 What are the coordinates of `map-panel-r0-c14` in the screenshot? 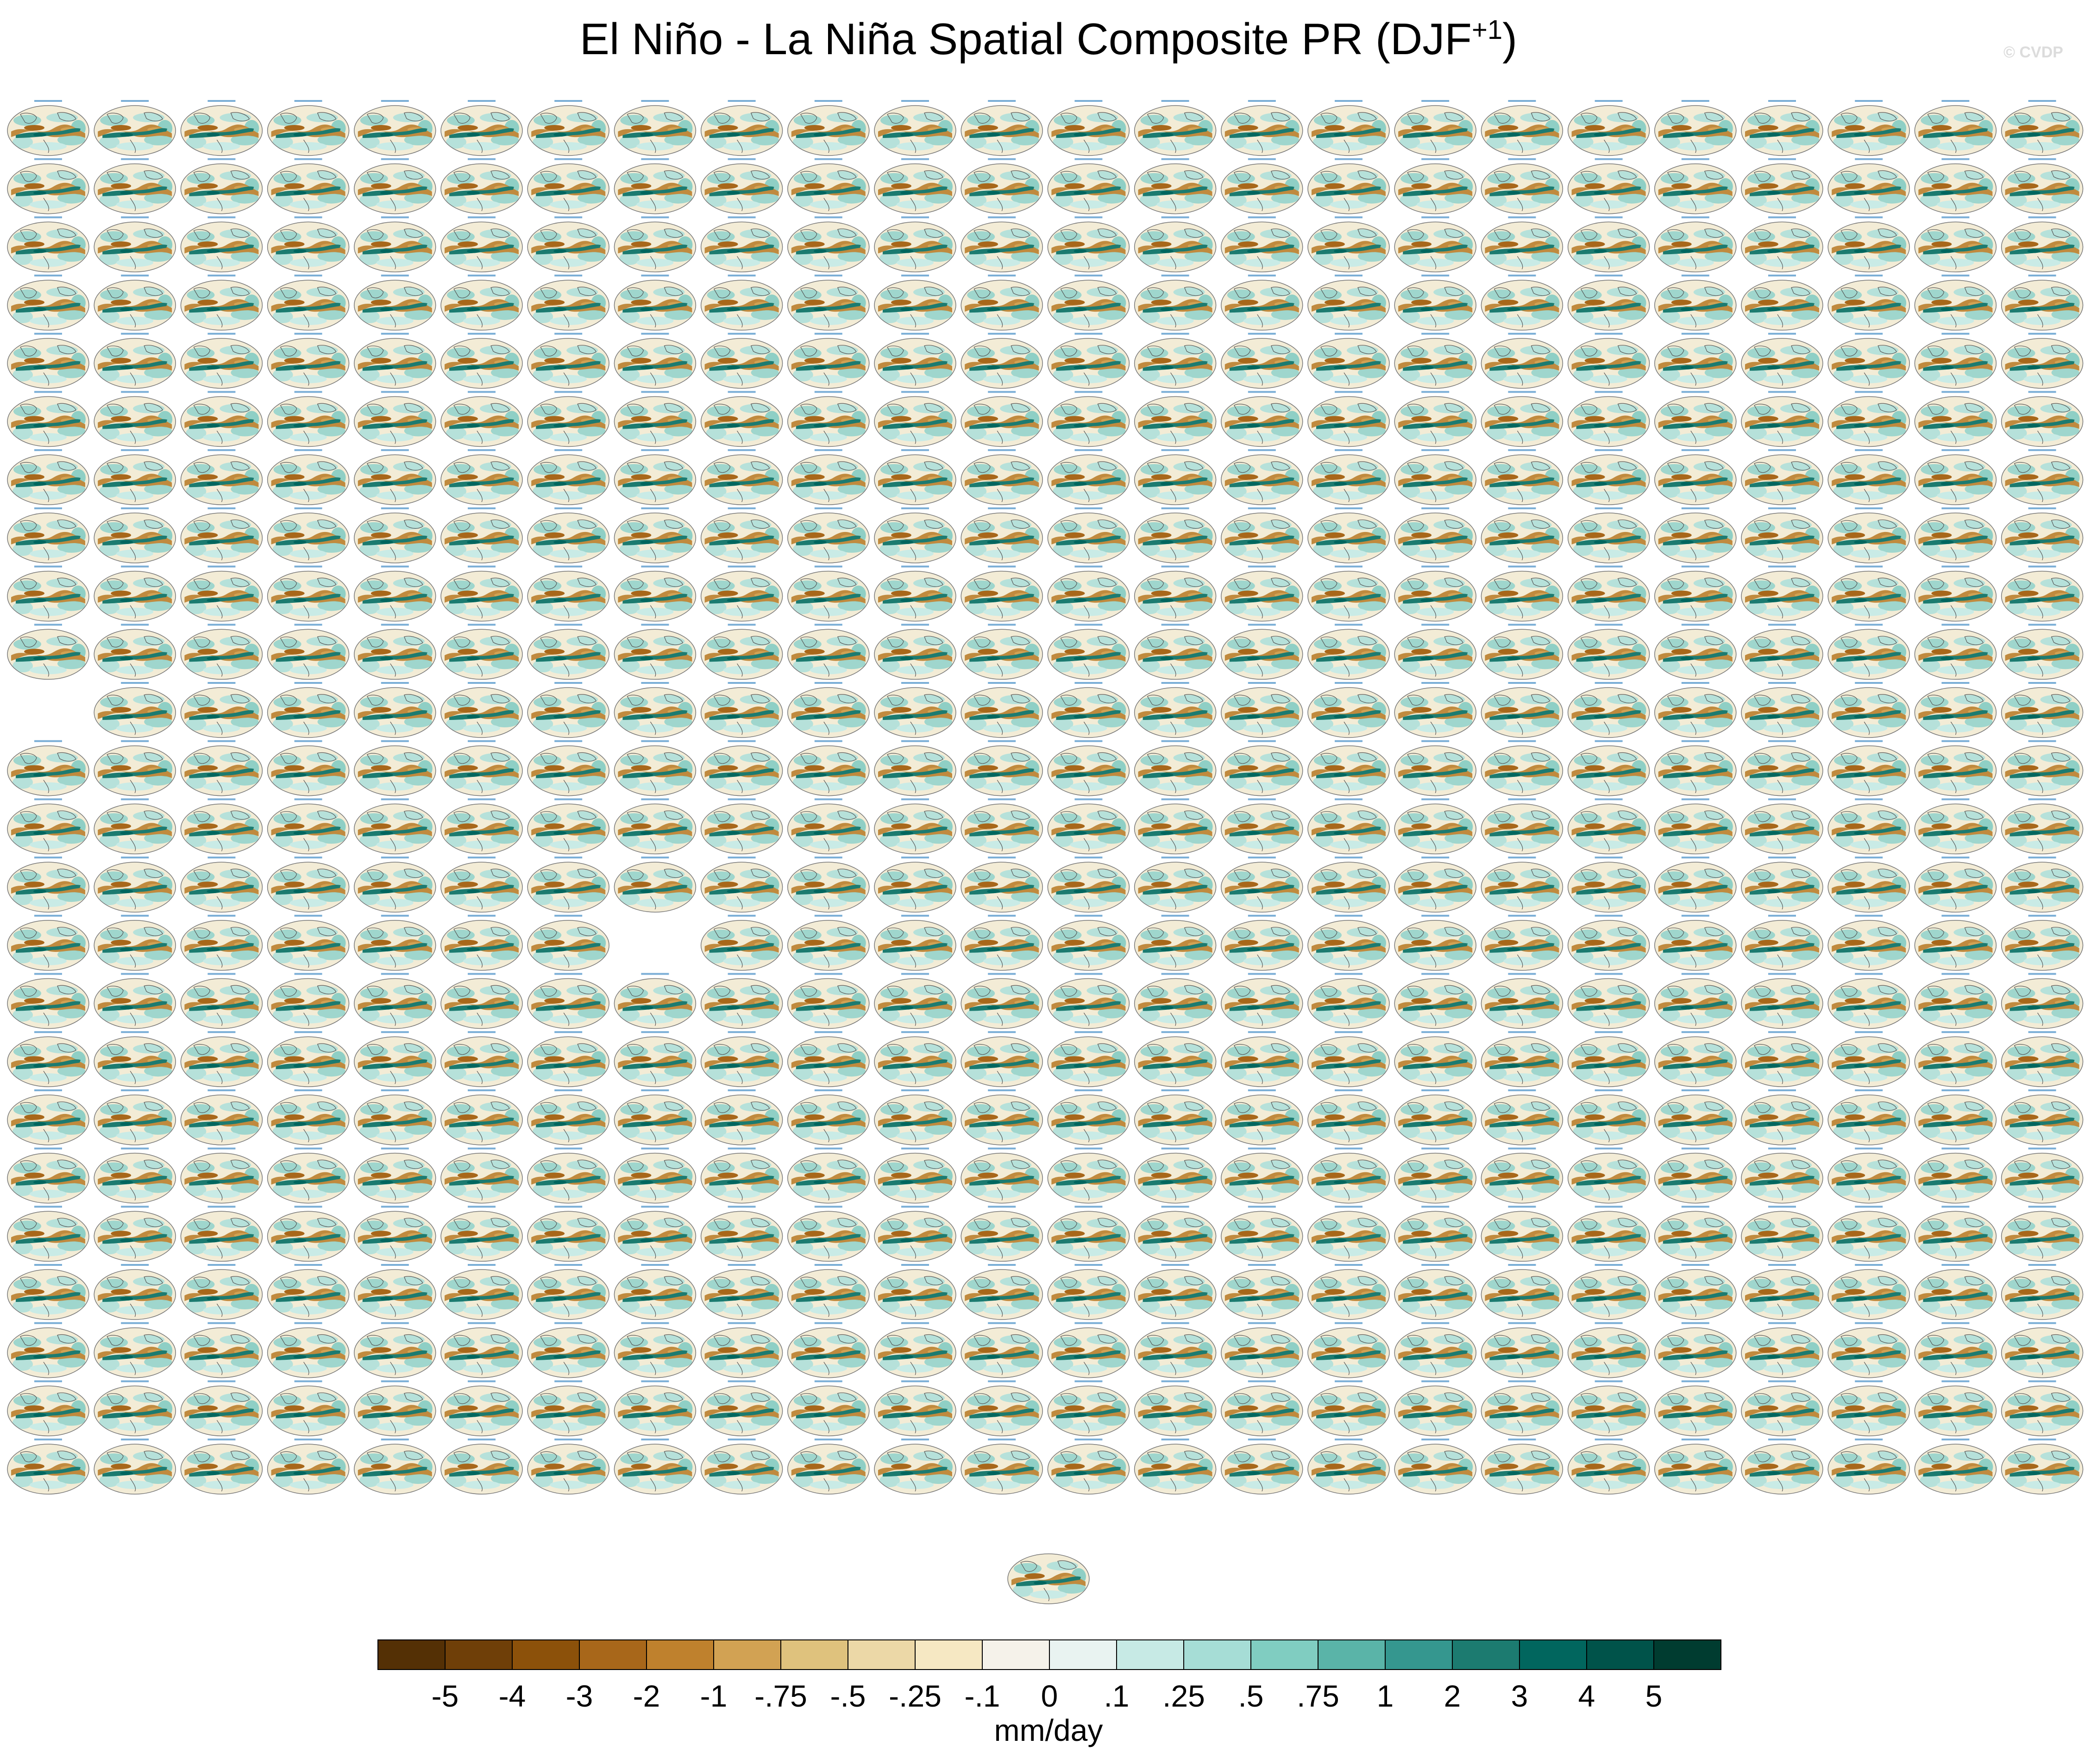 It's located at (1262, 128).